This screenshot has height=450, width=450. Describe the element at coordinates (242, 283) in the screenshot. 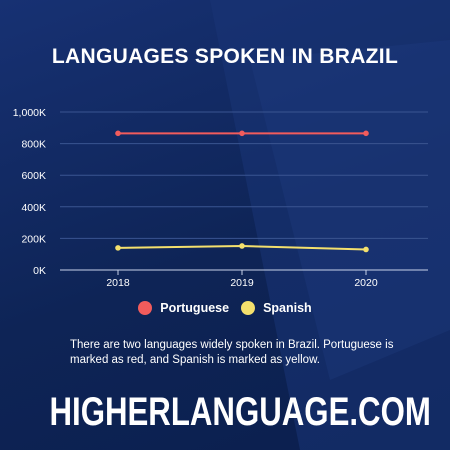

I see `x-tick-label: 2019` at that location.